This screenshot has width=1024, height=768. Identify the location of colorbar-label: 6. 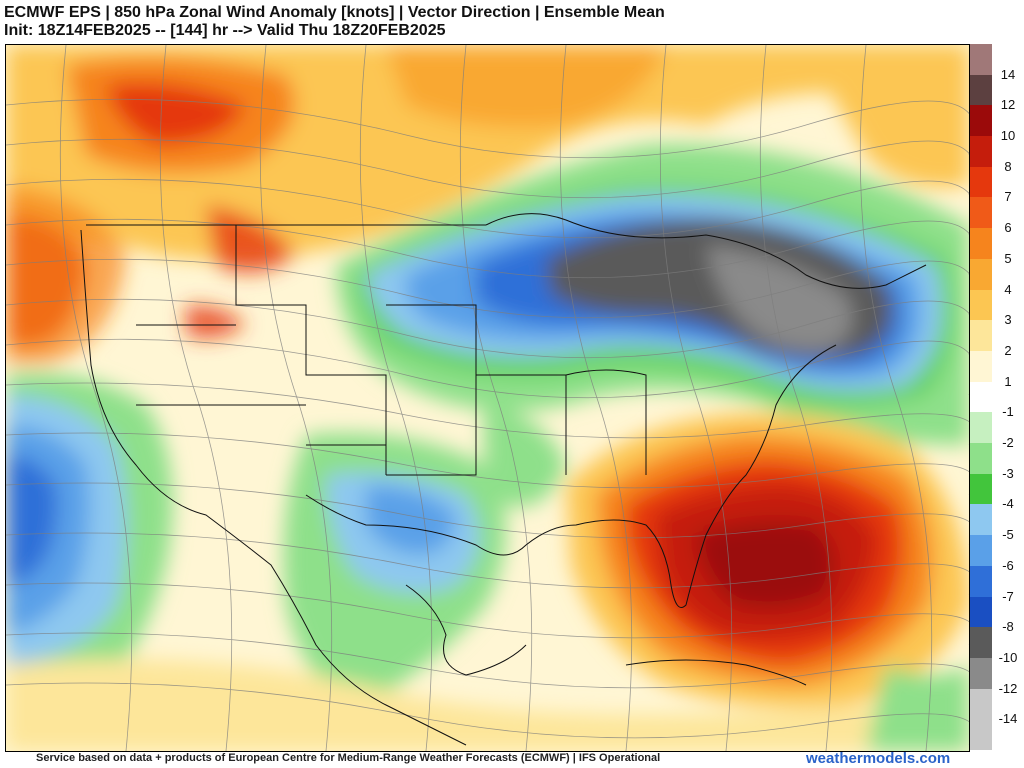
(1008, 228).